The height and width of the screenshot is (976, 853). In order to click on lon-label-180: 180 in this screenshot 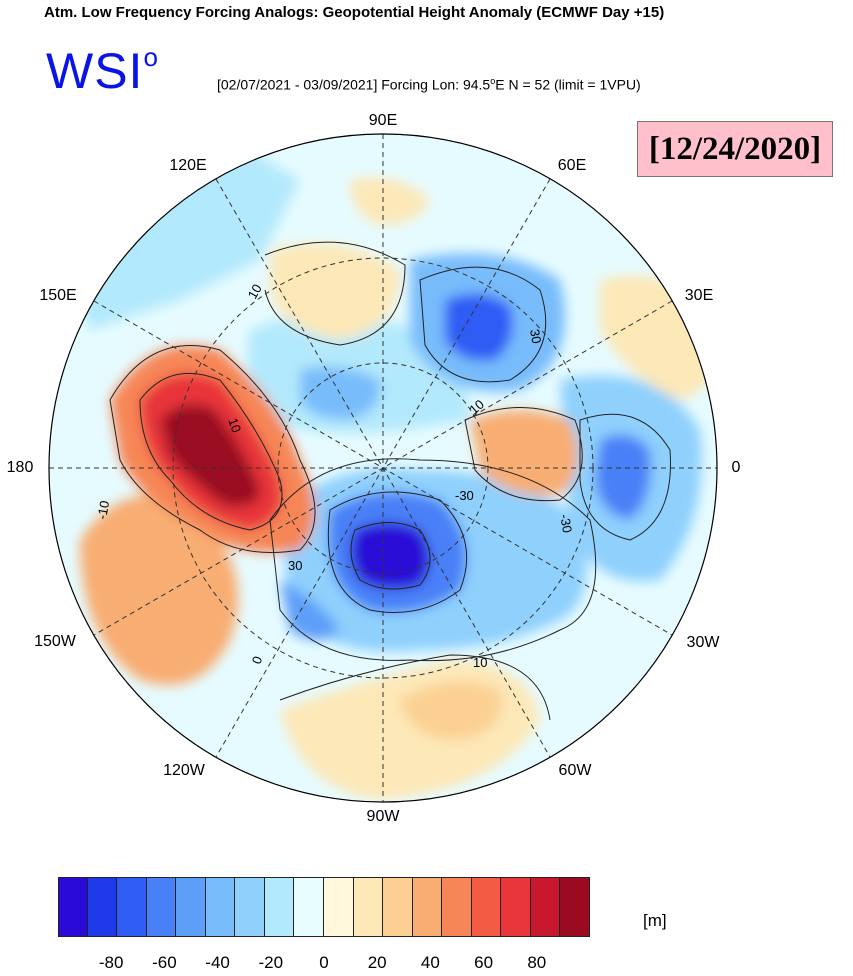, I will do `click(20, 467)`.